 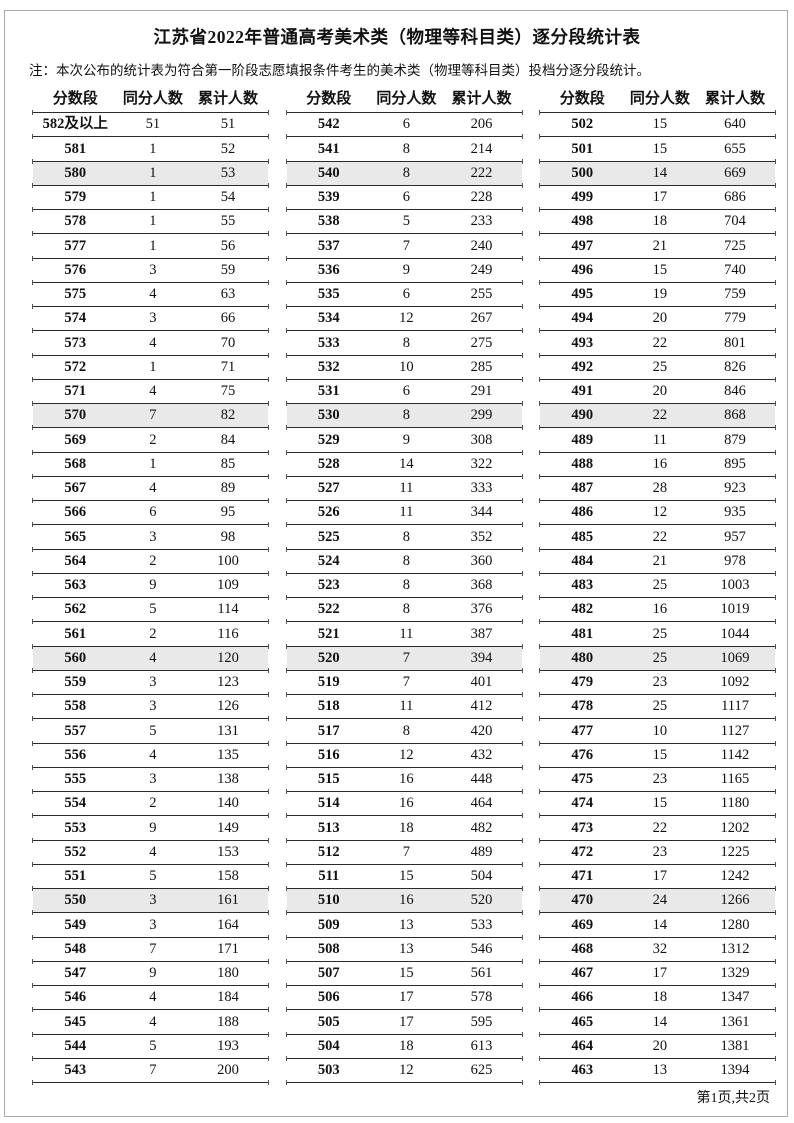 I want to click on cumulative-count-cell: 206, so click(x=481, y=124).